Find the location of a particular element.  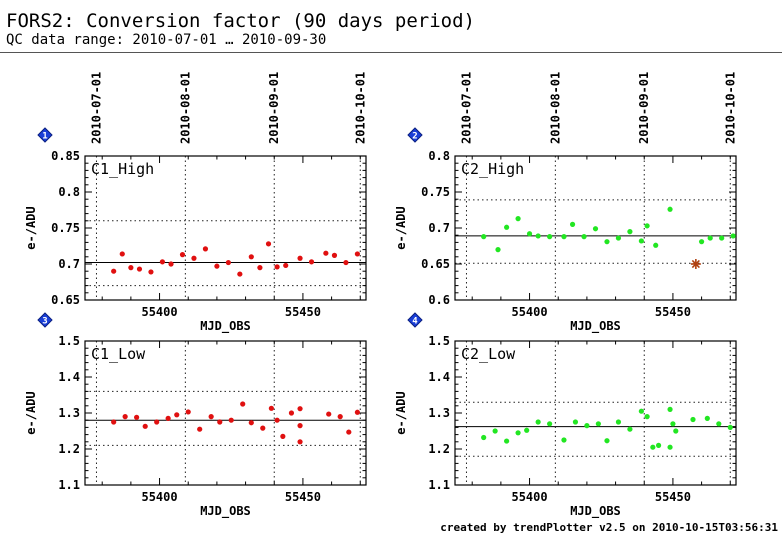

top-date-label: 2010-07-01 is located at coordinates (96, 108).